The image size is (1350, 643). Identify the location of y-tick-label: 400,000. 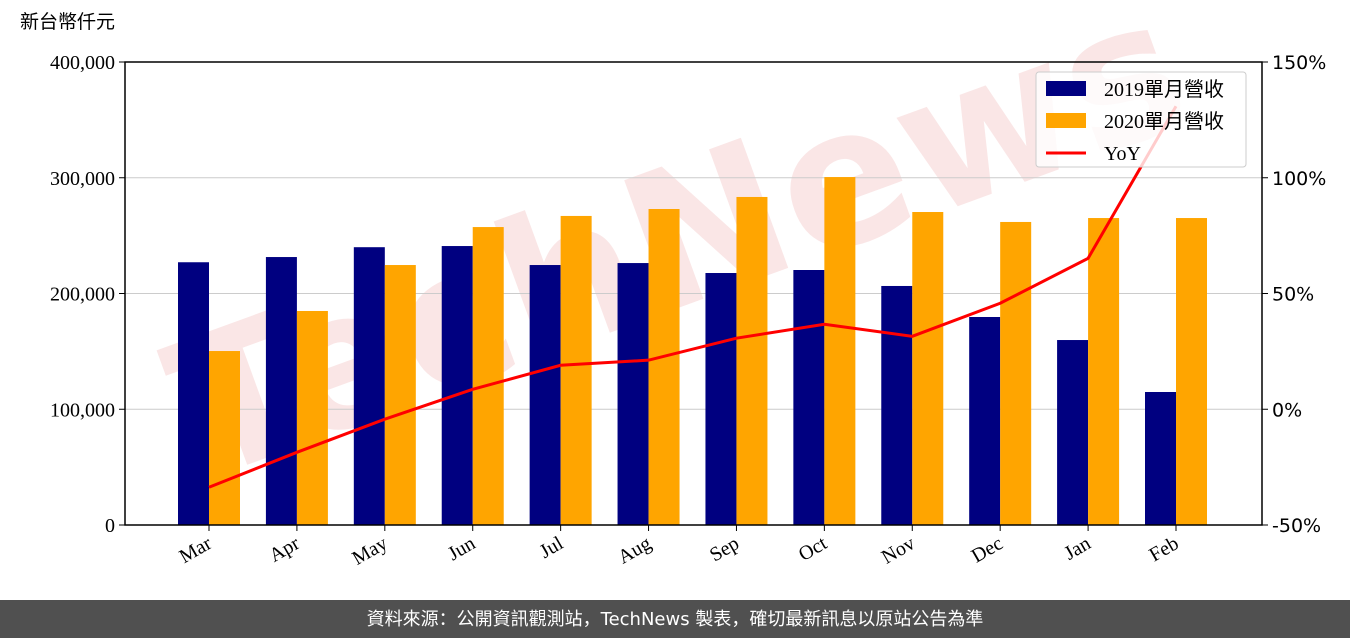
(82, 63).